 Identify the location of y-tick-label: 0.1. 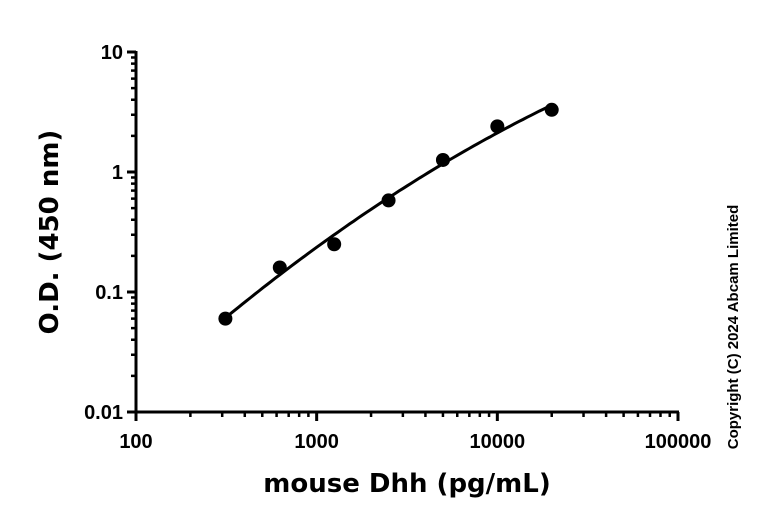
(109, 293).